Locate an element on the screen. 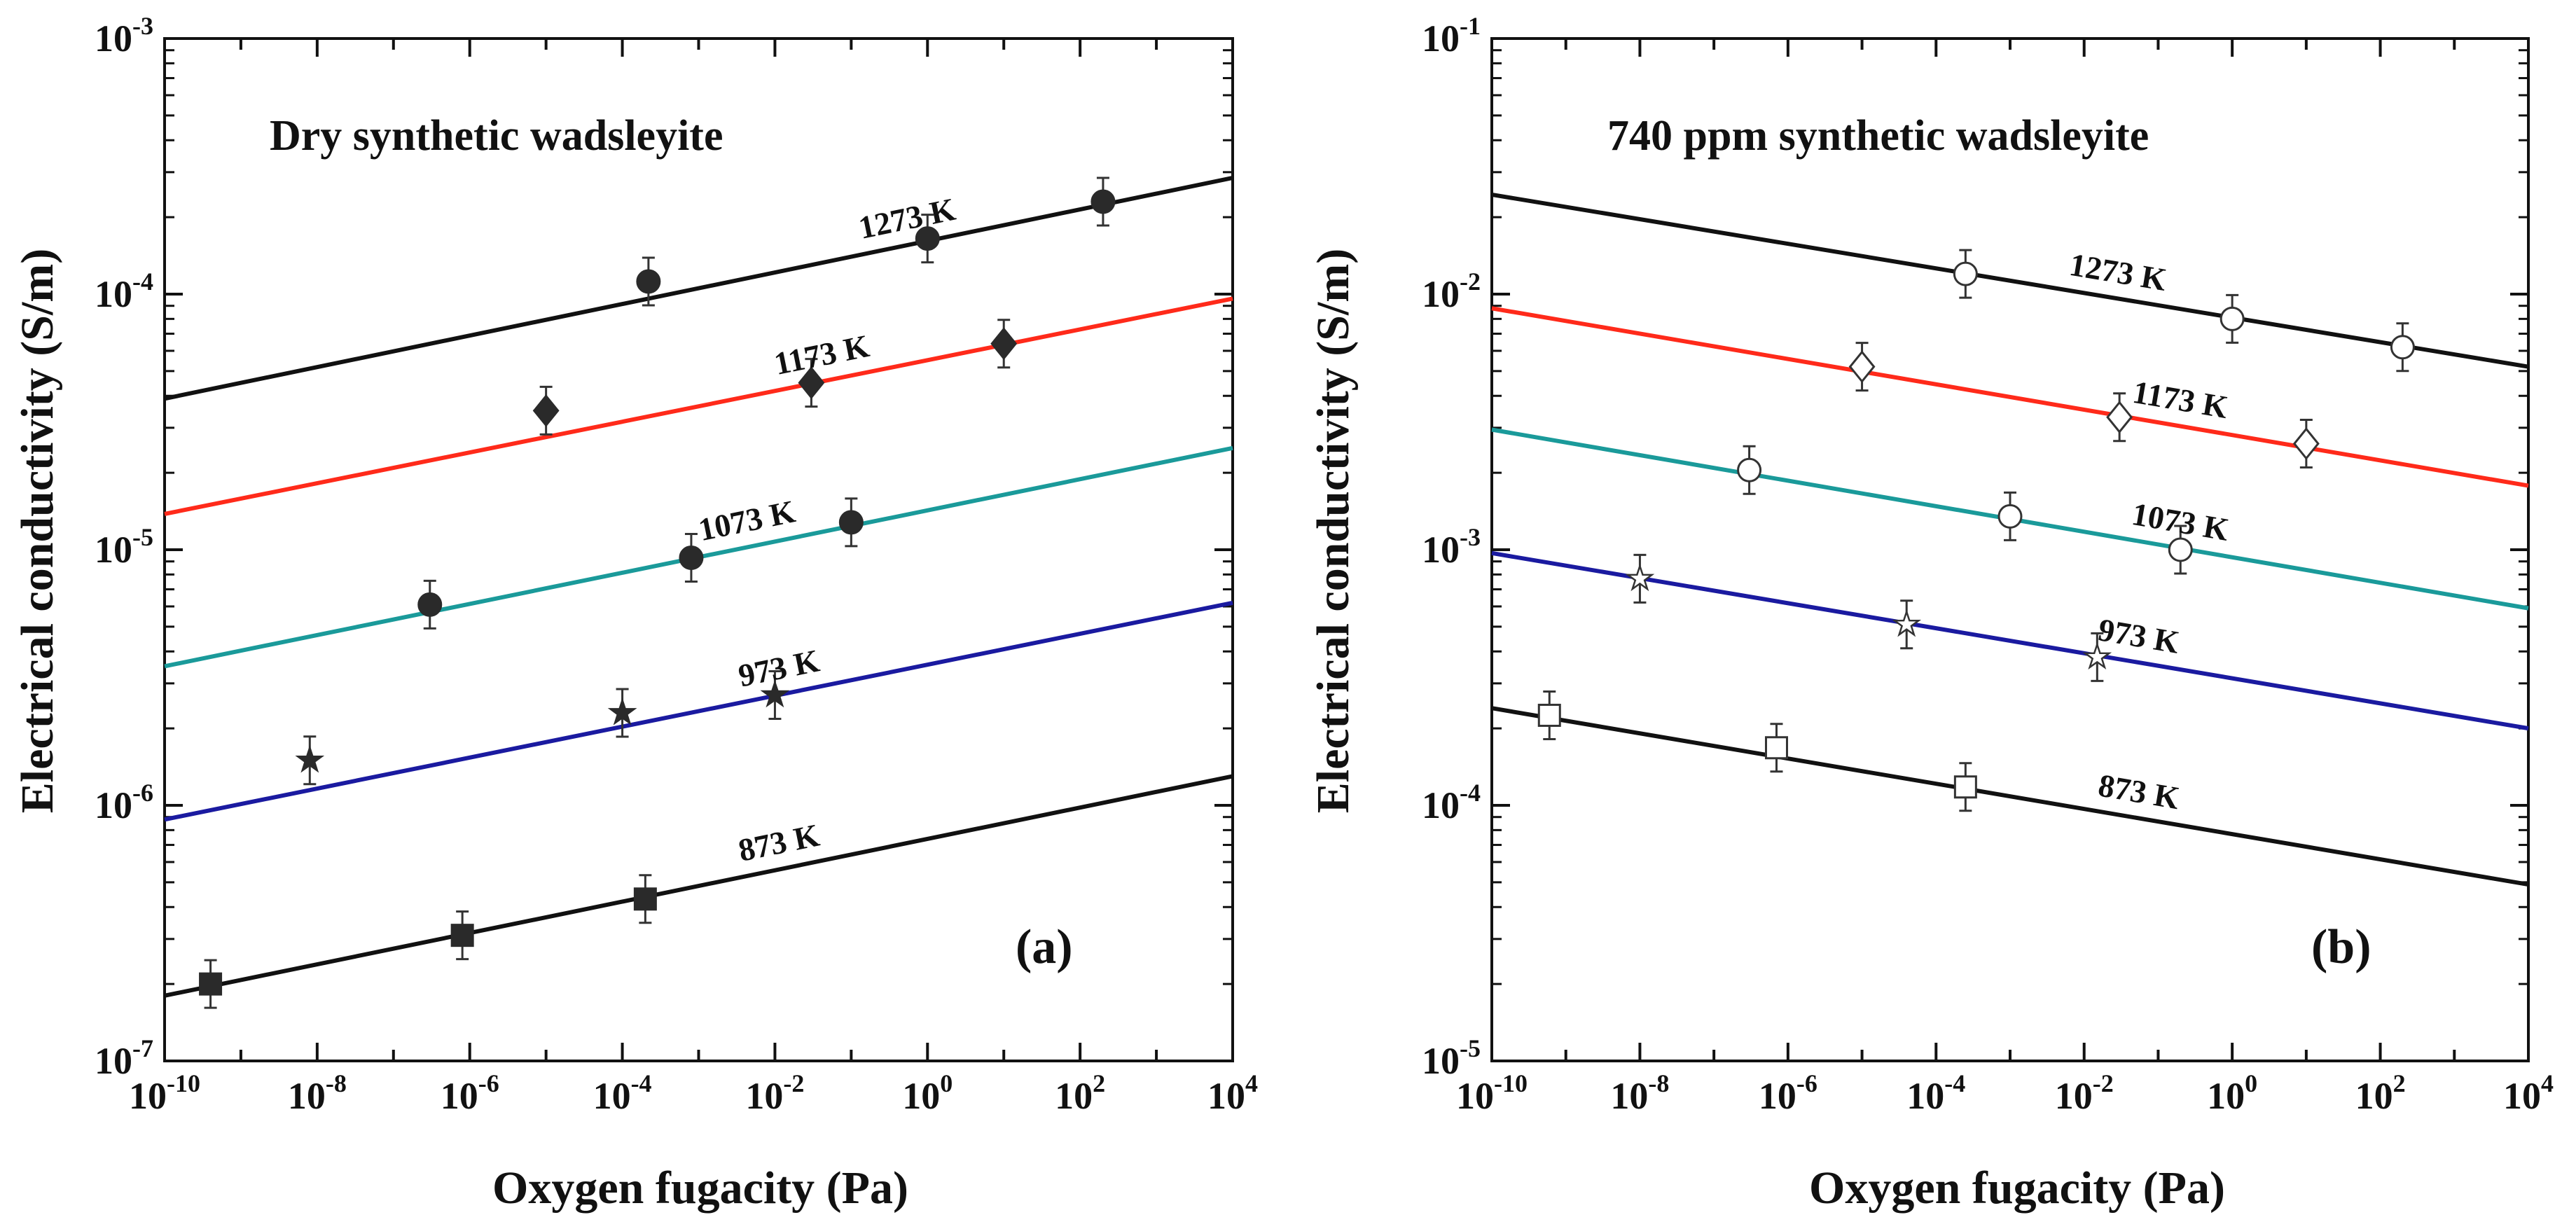 The height and width of the screenshot is (1229, 2576). panel-title: Dry synthetic wadsleyite is located at coordinates (497, 136).